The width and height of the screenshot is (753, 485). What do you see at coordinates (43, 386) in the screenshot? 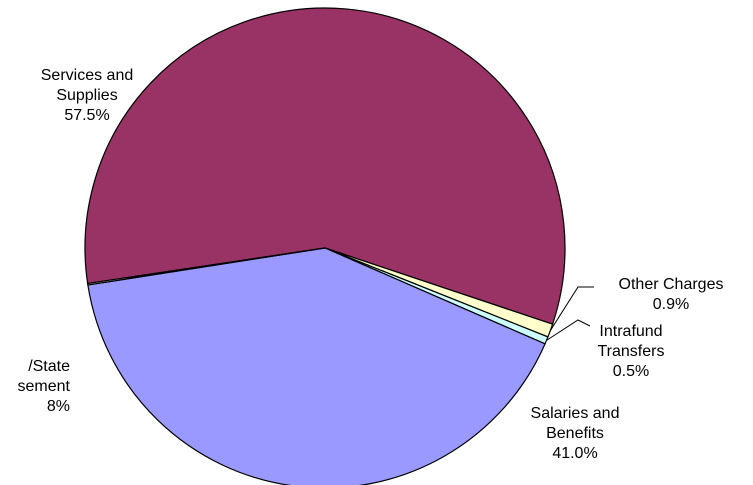
I see `label-federal-state-reimbursement-cut: /State sement 8%` at bounding box center [43, 386].